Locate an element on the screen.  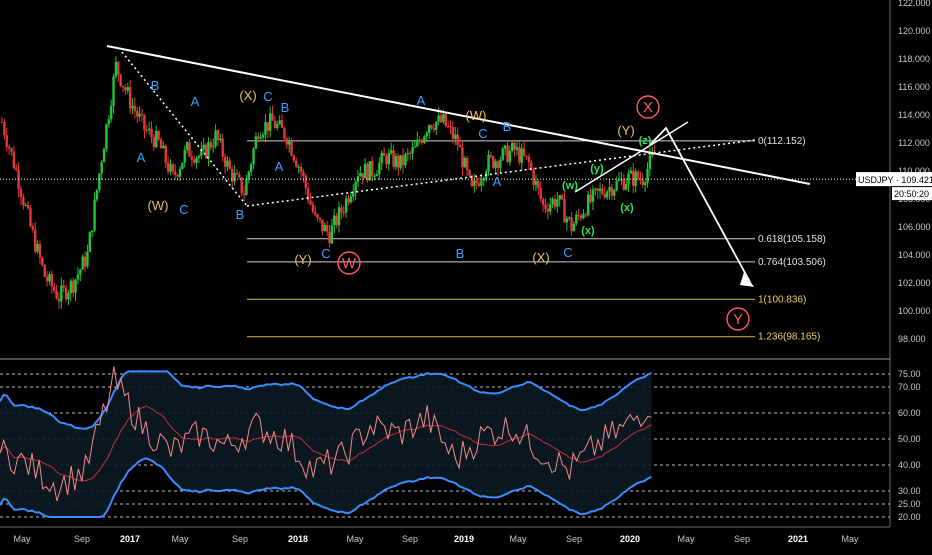
wave-label: (X) is located at coordinates (247, 95).